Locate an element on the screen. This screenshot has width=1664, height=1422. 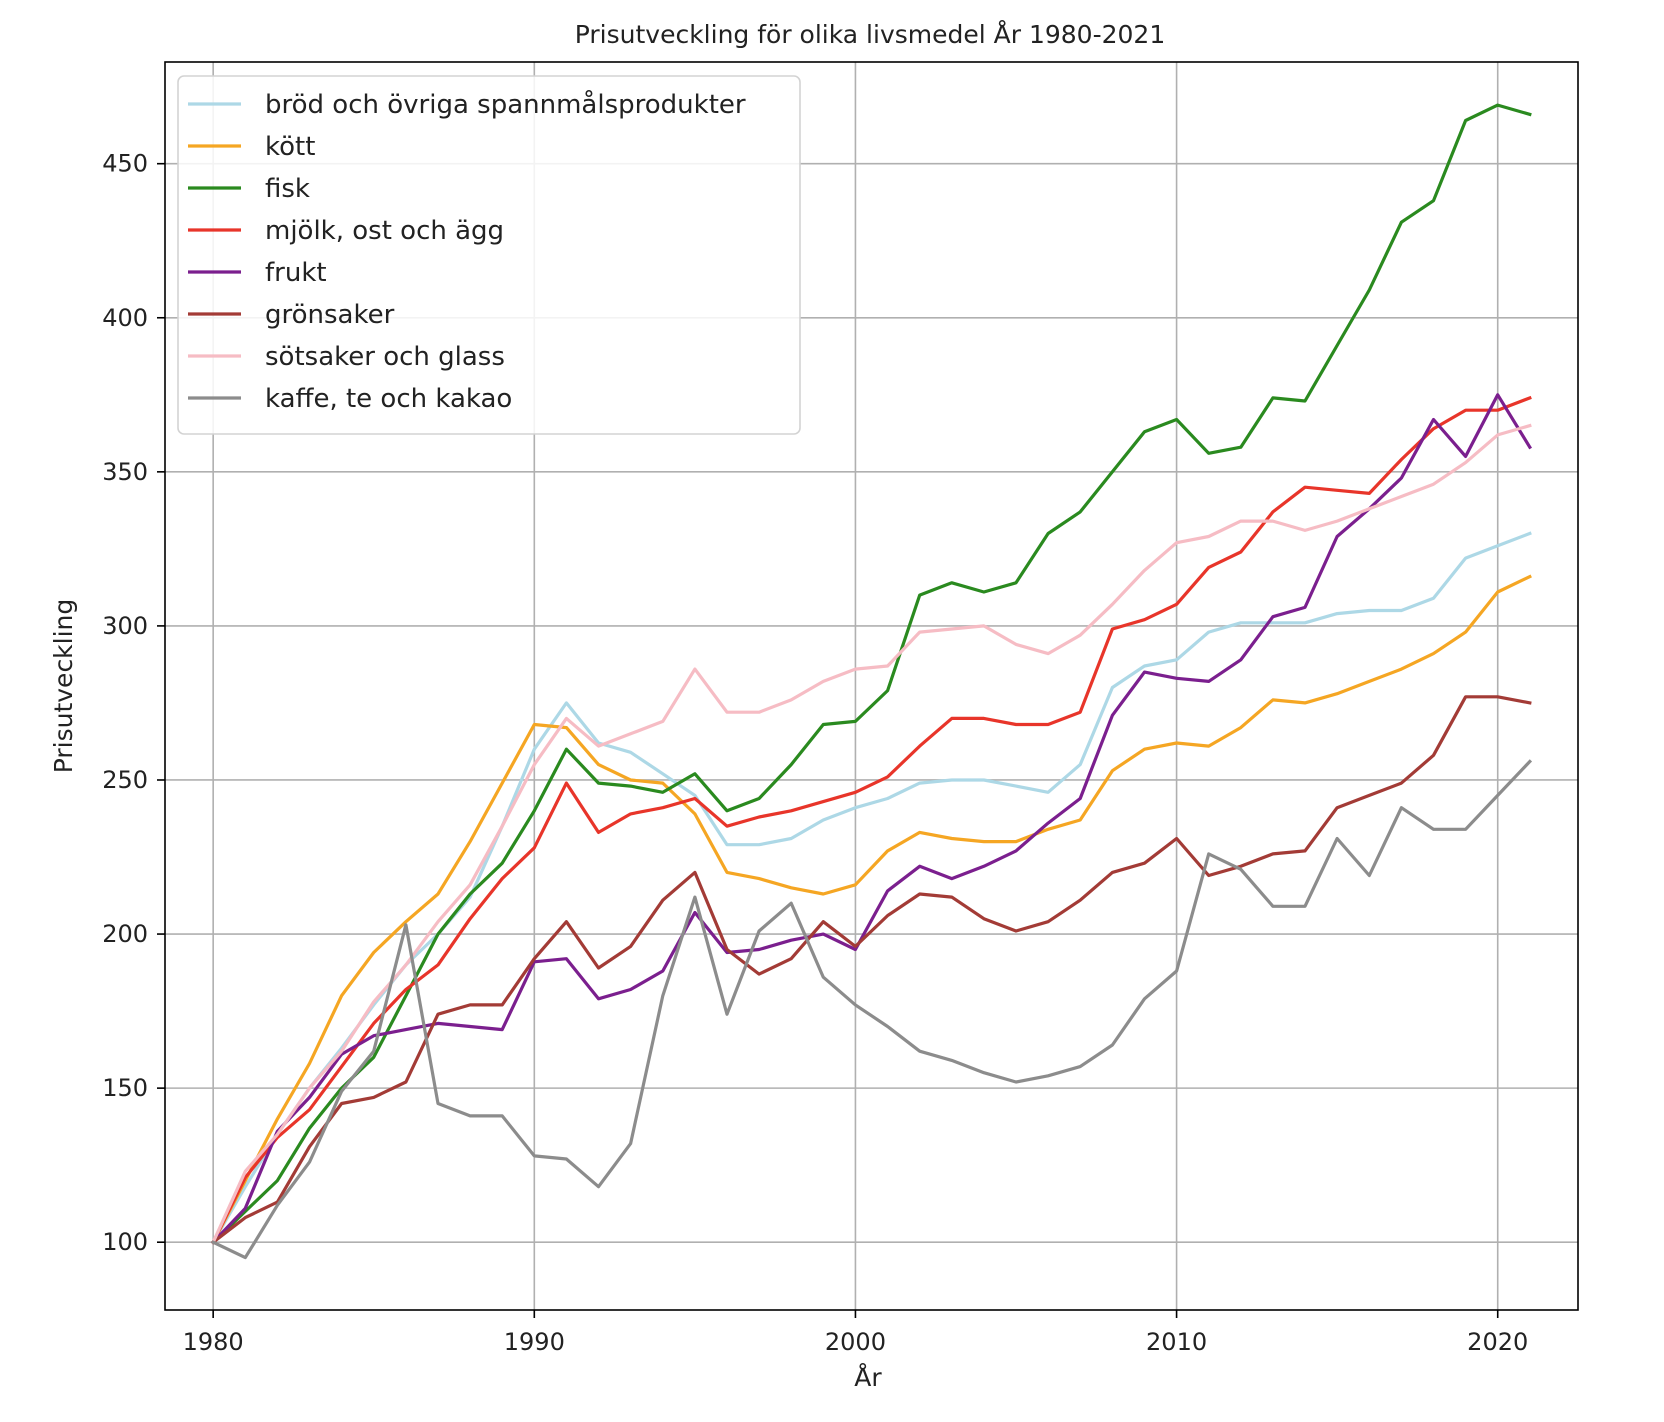
y-tick-label: 150 is located at coordinates (125, 1088).